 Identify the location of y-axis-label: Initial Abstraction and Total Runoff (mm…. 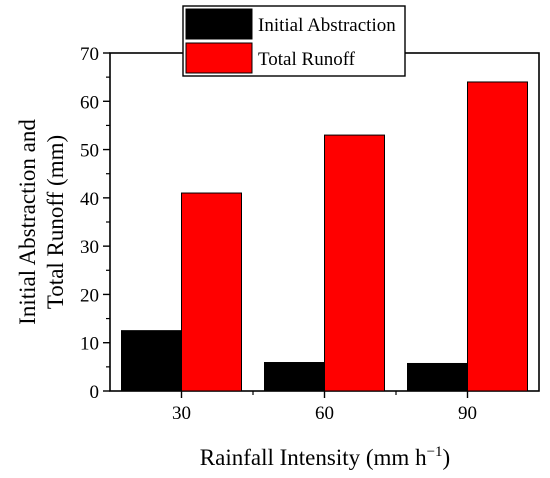
(41, 222).